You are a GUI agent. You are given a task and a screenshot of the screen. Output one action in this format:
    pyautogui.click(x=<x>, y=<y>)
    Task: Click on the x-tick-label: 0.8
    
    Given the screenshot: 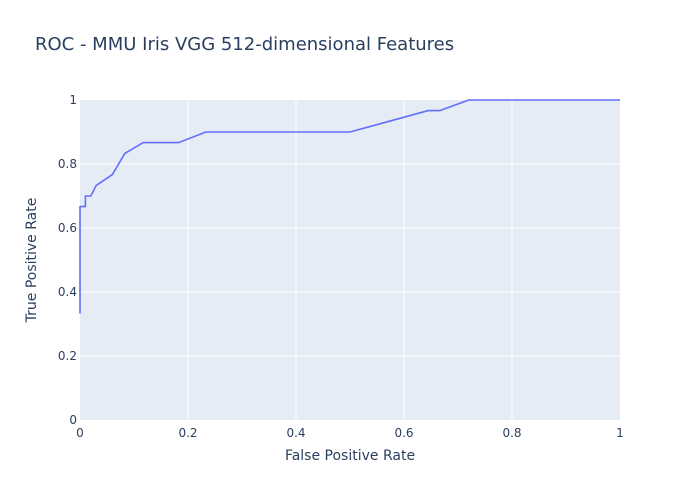 What is the action you would take?
    pyautogui.click(x=511, y=433)
    